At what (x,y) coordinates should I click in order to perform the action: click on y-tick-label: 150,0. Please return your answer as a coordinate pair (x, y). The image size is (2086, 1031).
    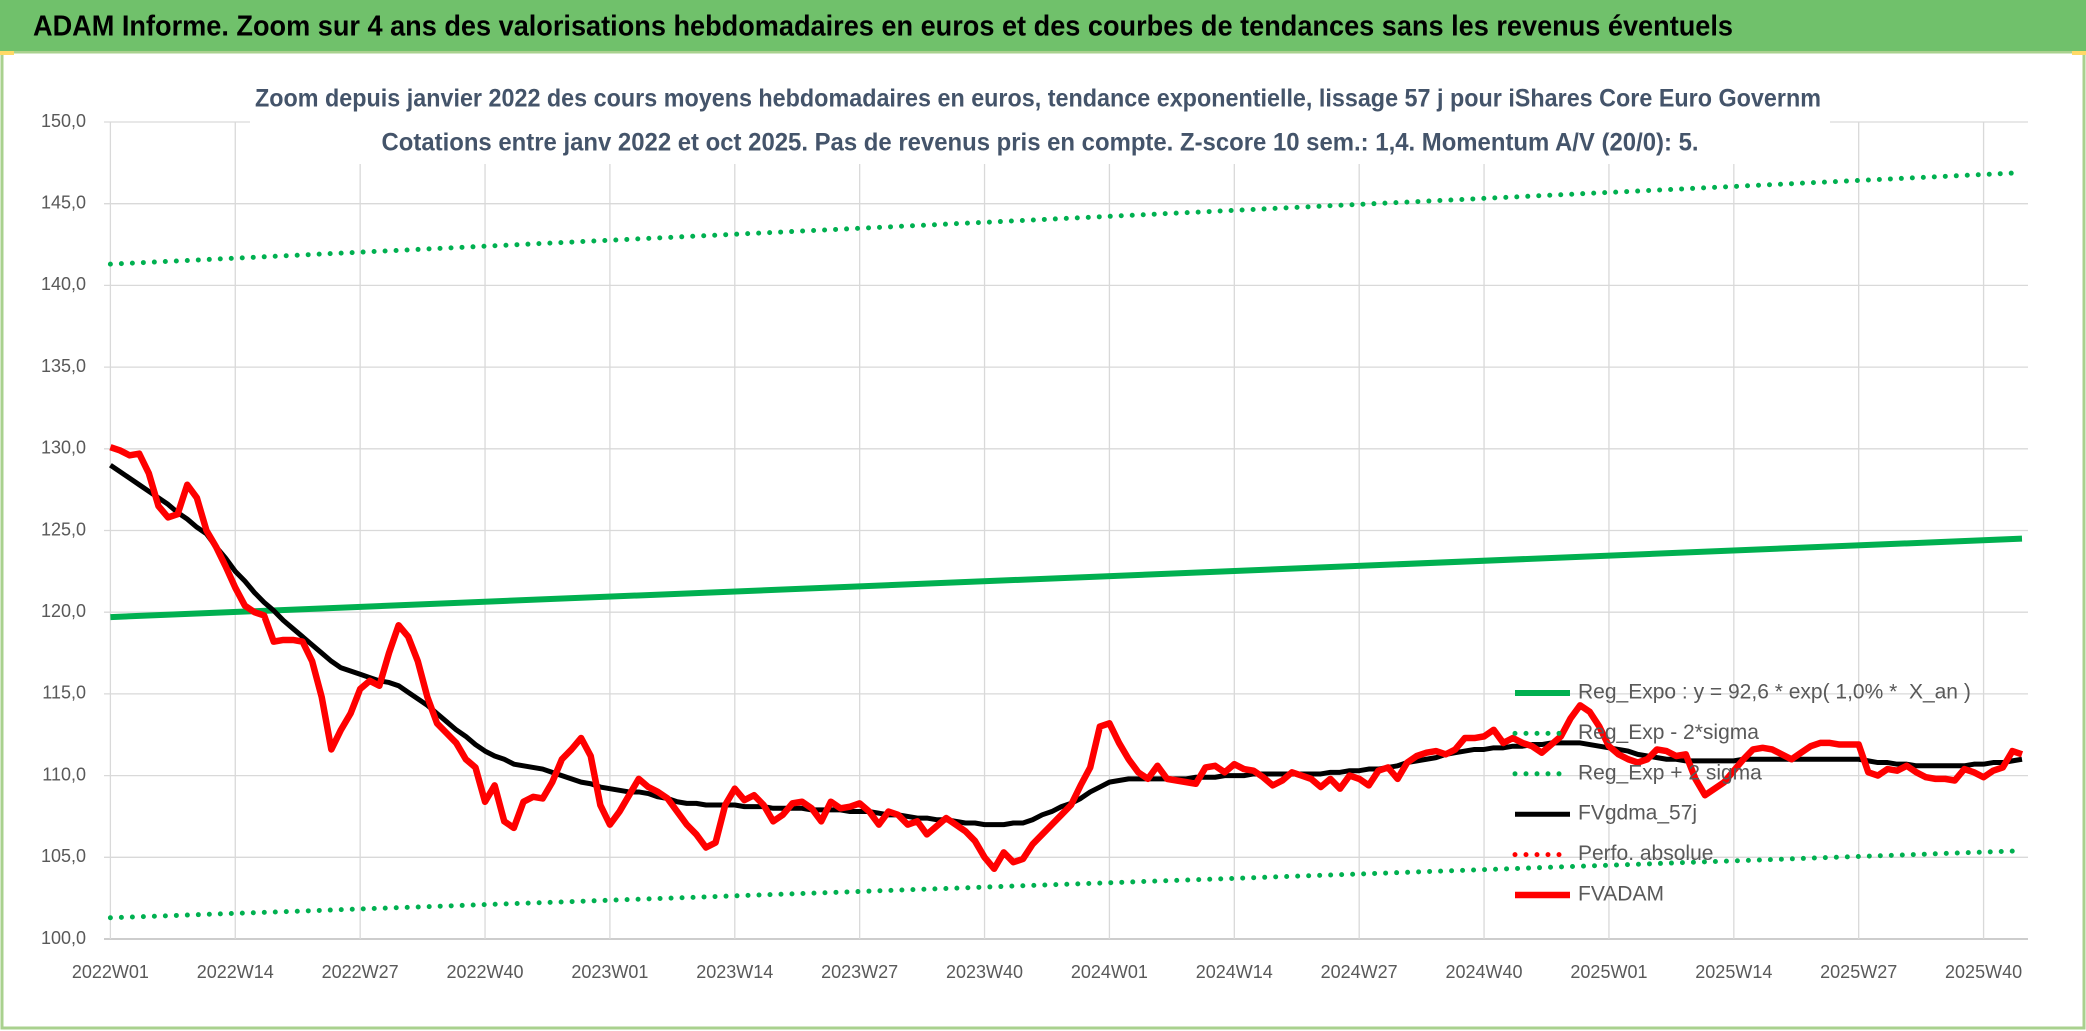
    Looking at the image, I should click on (63, 121).